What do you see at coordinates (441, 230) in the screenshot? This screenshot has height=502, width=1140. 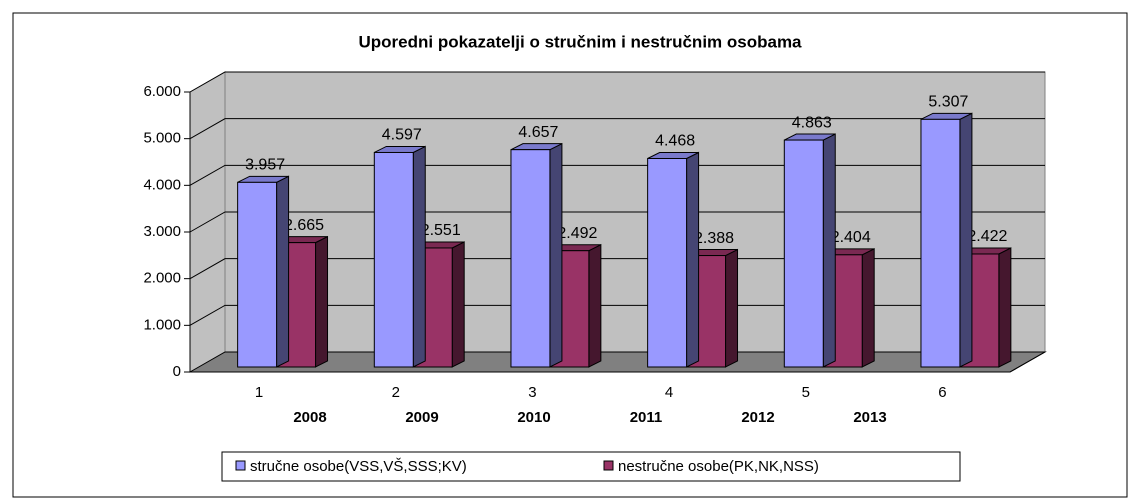 I see `data-label: 2.551` at bounding box center [441, 230].